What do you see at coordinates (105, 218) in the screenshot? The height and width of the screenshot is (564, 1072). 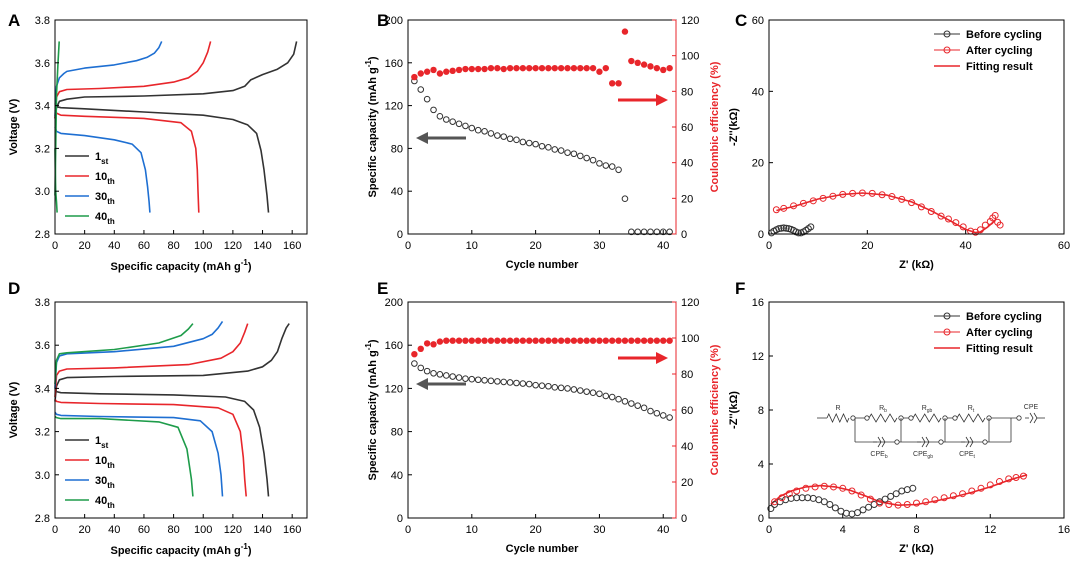 I see `legend-label: 40th` at bounding box center [105, 218].